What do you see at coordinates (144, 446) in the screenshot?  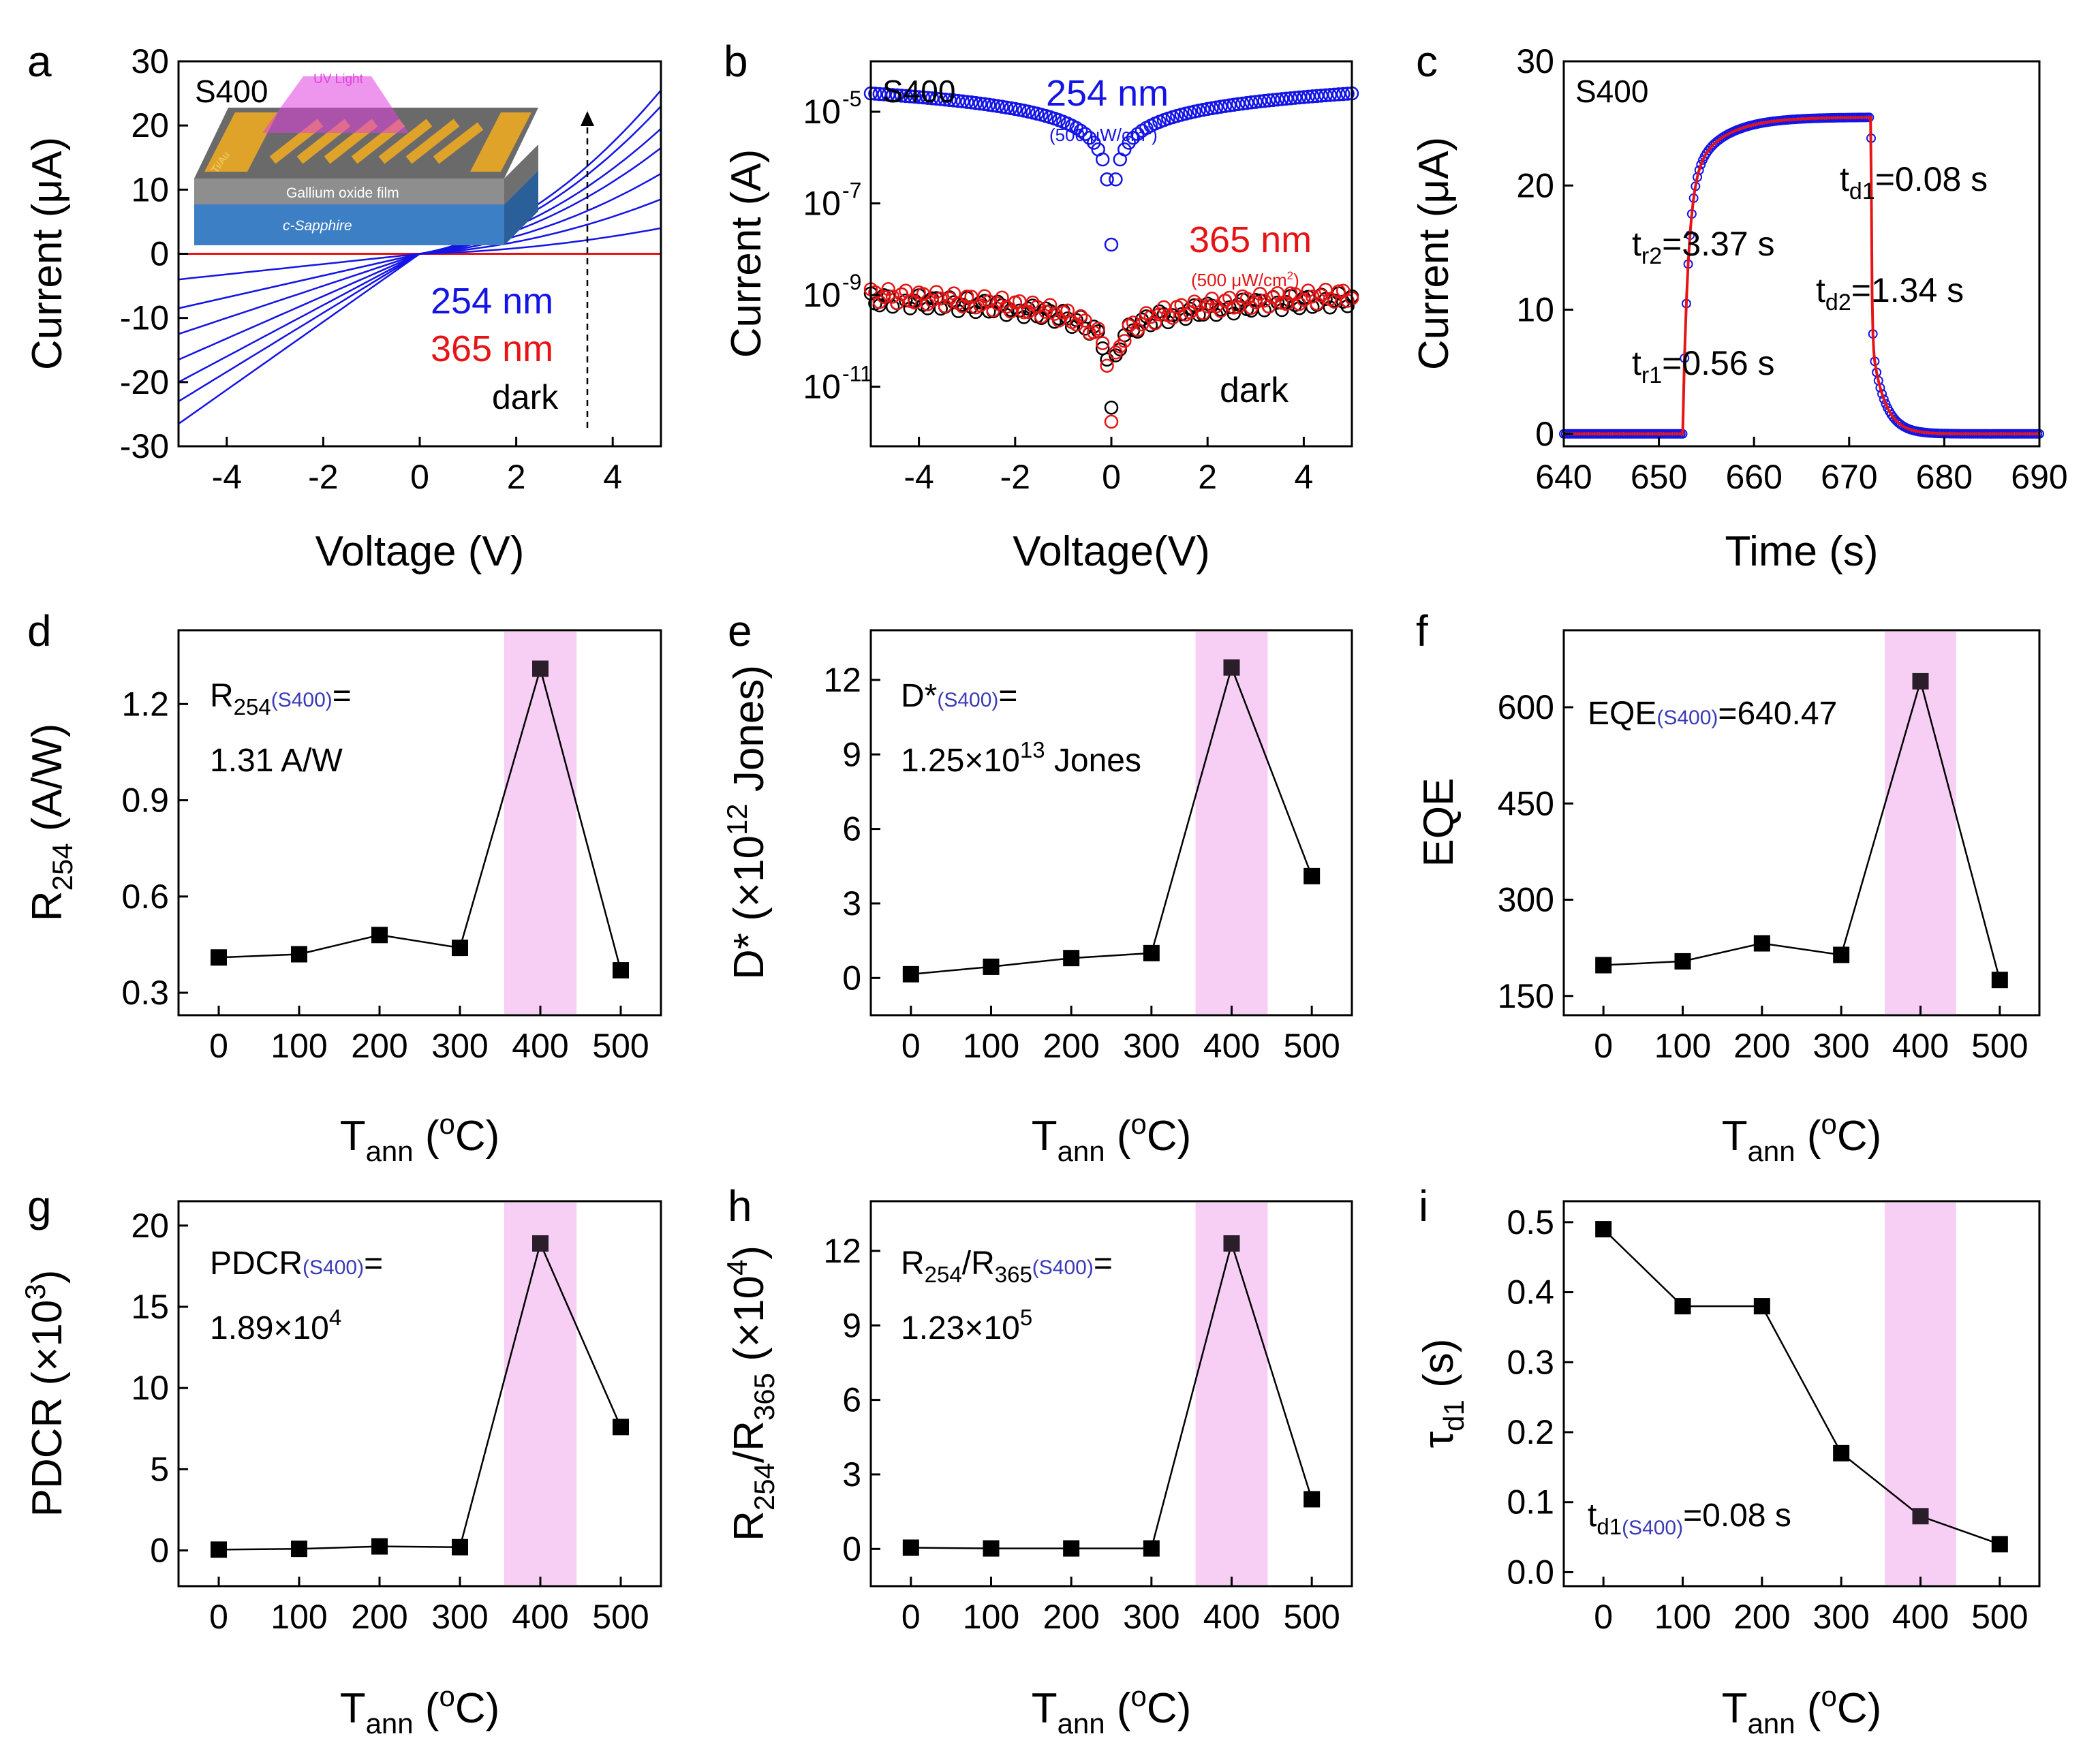 I see `a-ytick-label: -30` at bounding box center [144, 446].